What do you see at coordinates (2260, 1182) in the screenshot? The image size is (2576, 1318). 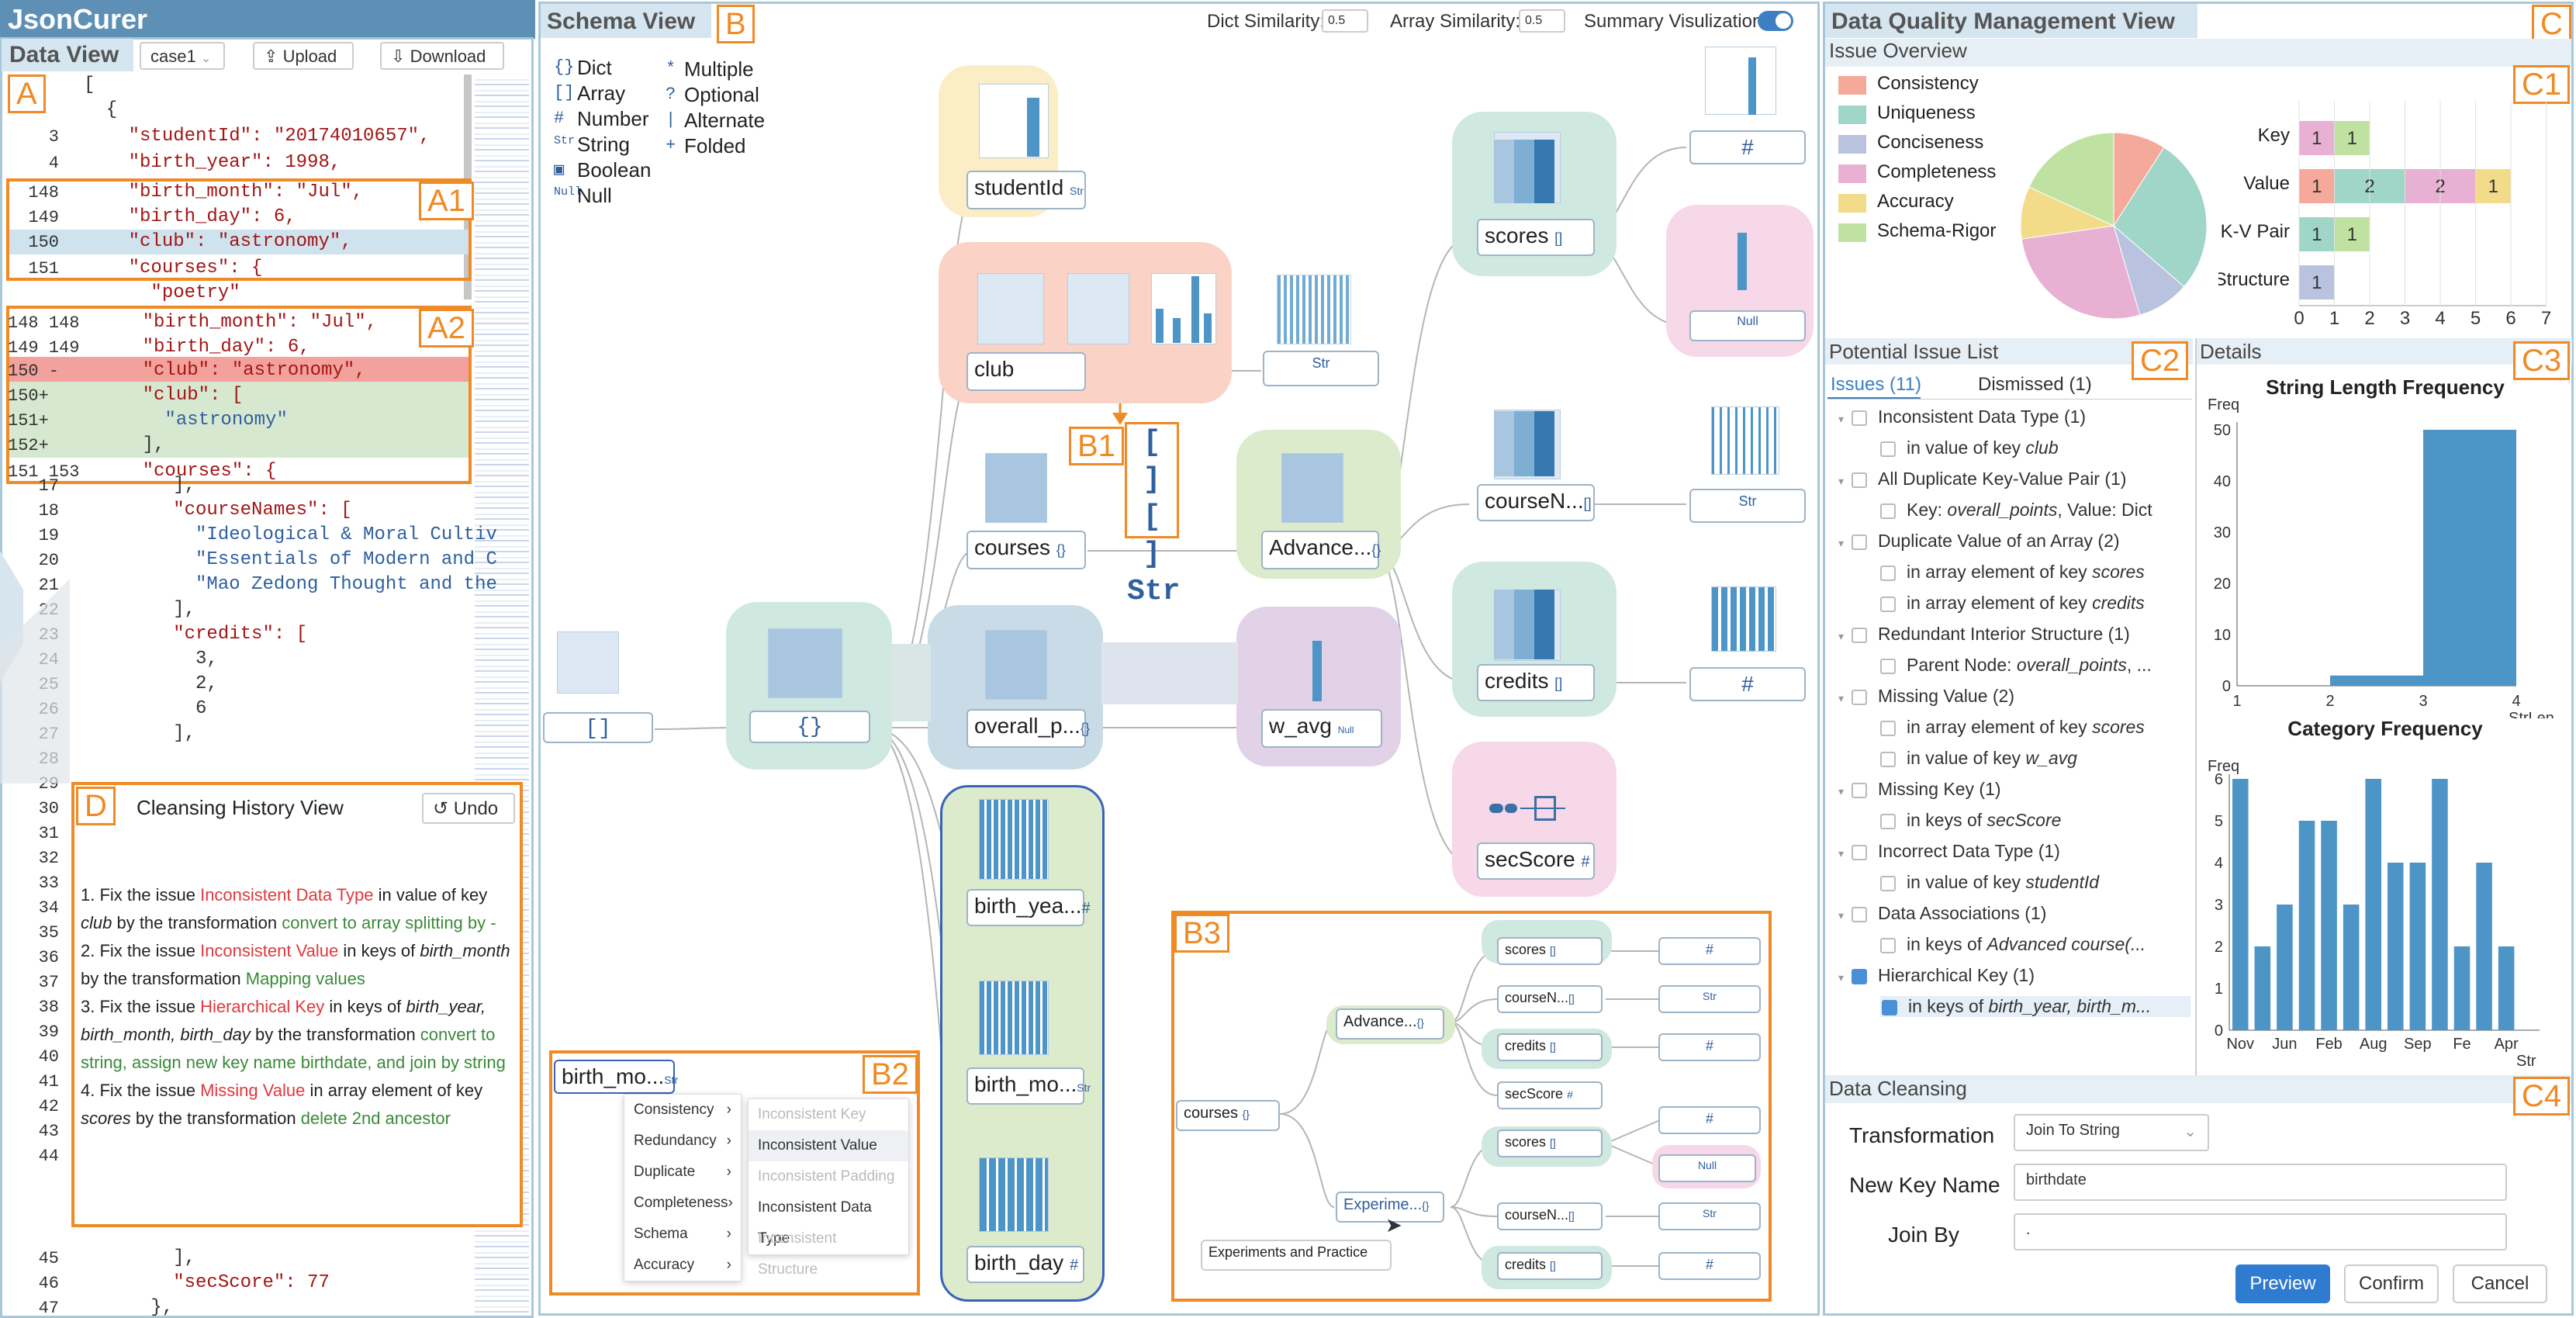 I see `newkey-input: birthdate` at bounding box center [2260, 1182].